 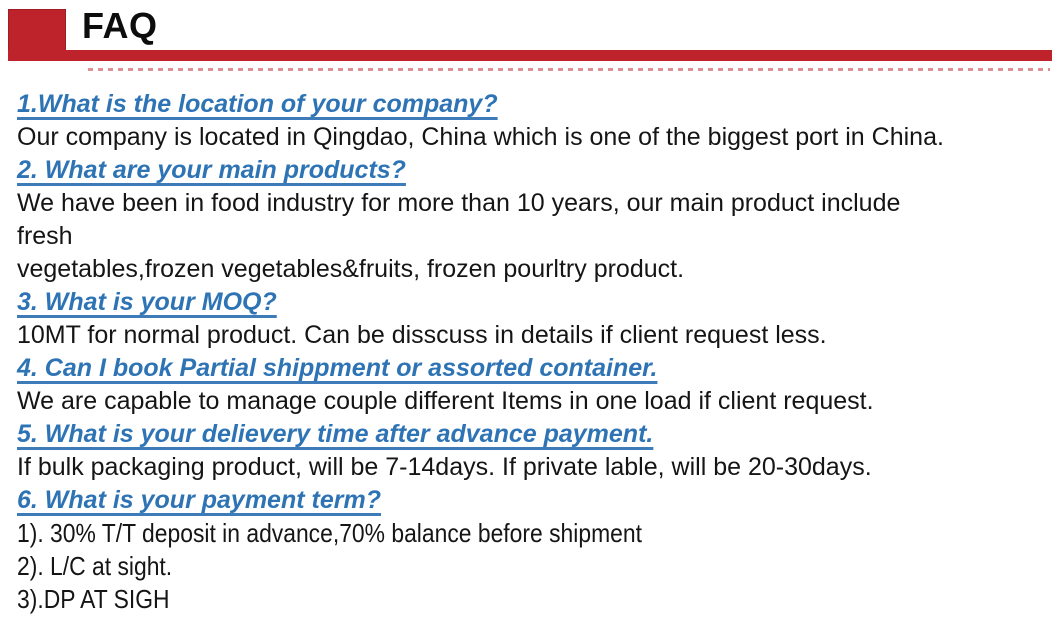 I want to click on faq-question-3: 3. What is your MOQ?, so click(x=147, y=302).